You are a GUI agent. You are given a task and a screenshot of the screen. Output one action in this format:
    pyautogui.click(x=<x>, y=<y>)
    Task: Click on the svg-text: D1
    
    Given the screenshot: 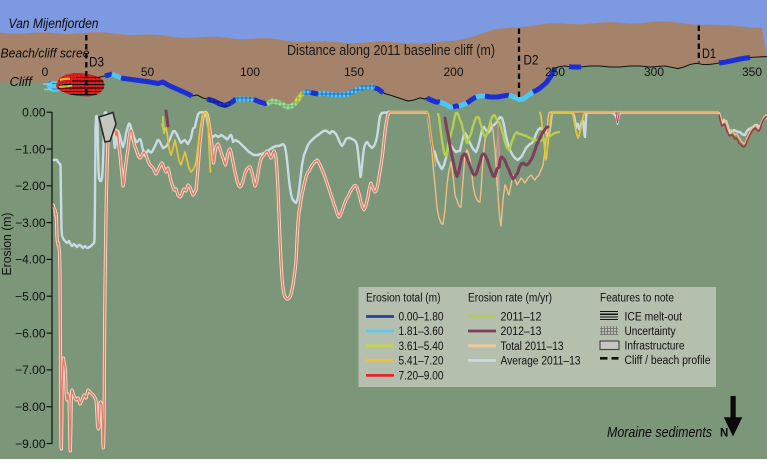 What is the action you would take?
    pyautogui.click(x=709, y=53)
    